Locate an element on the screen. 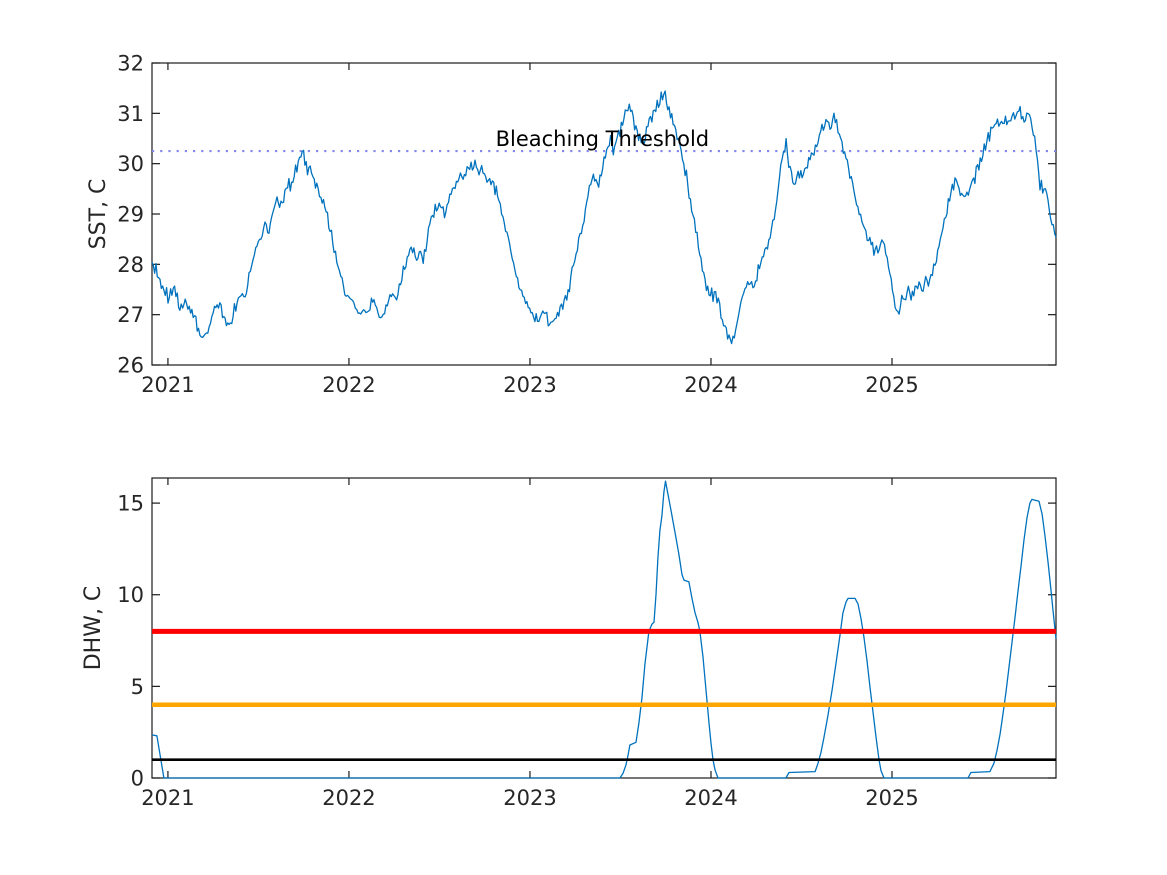 The image size is (1167, 875). sst-y-axis-label: SST, C is located at coordinates (98, 214).